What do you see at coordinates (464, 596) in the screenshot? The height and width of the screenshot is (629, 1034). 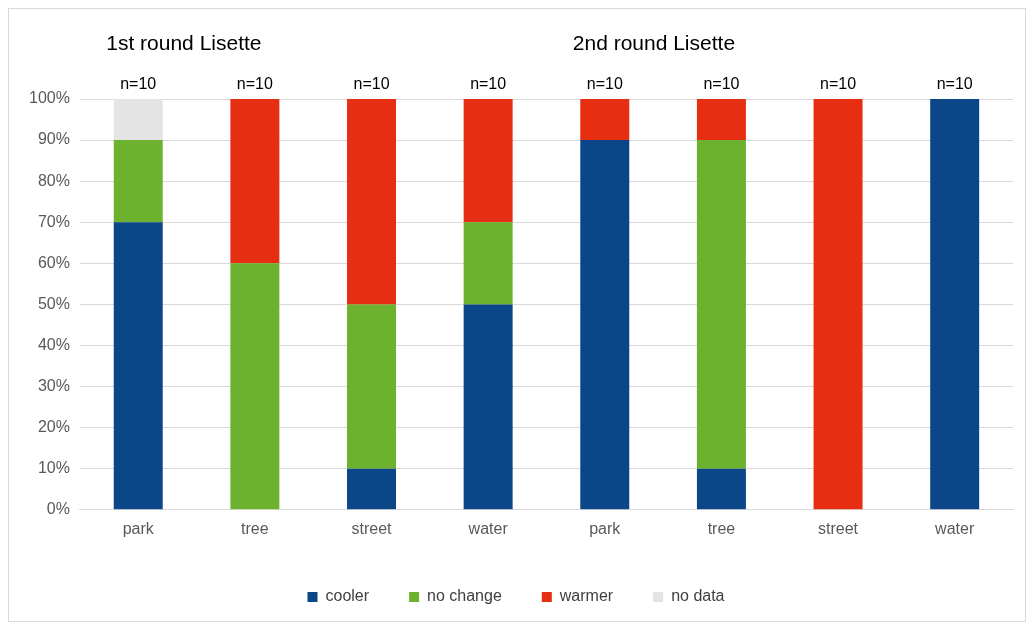 I see `legend-label: no change` at bounding box center [464, 596].